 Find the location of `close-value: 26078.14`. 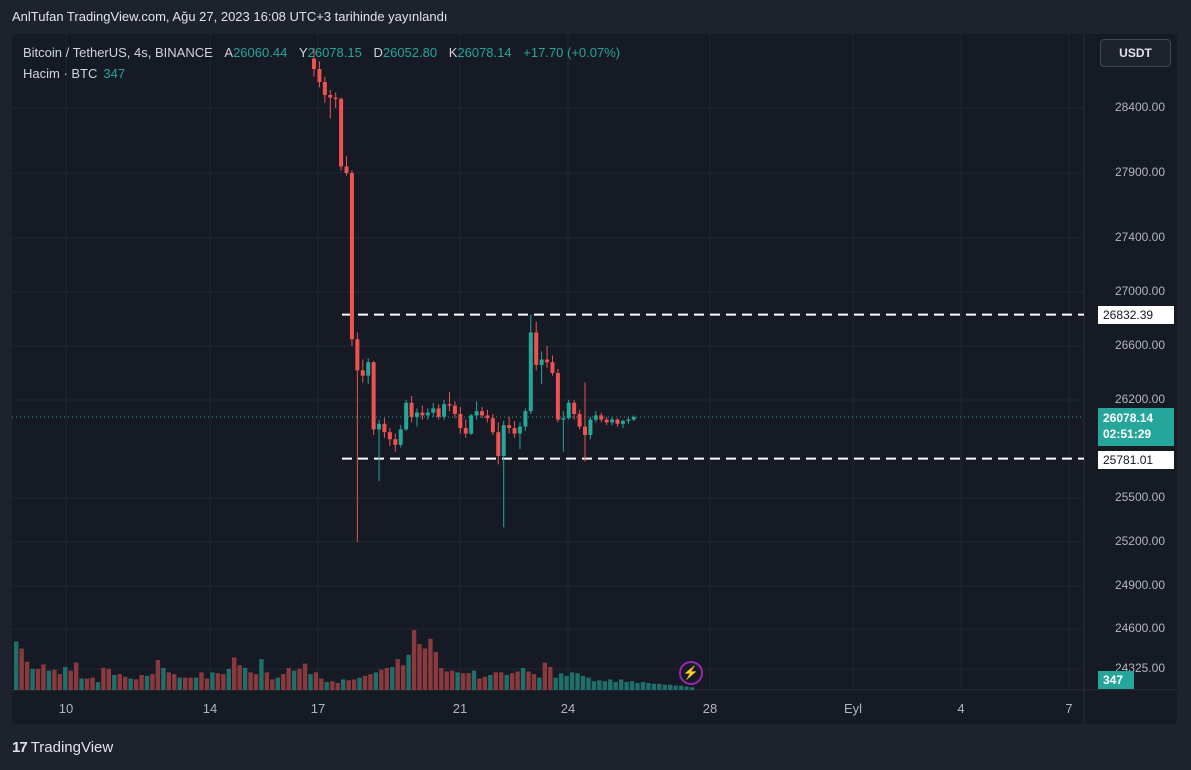

close-value: 26078.14 is located at coordinates (484, 52).